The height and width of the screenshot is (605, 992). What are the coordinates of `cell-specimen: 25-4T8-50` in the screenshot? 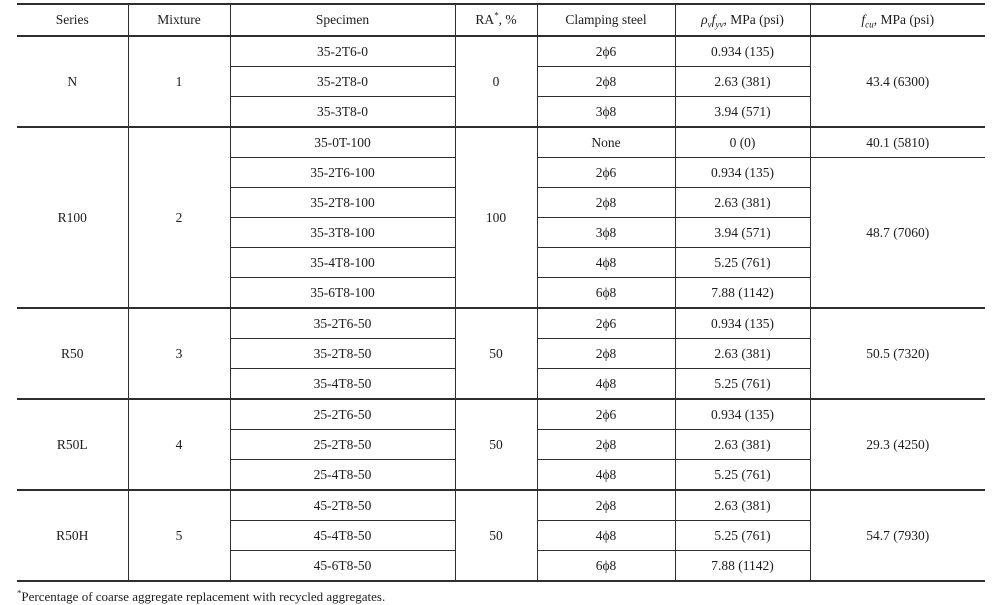 It's located at (342, 475).